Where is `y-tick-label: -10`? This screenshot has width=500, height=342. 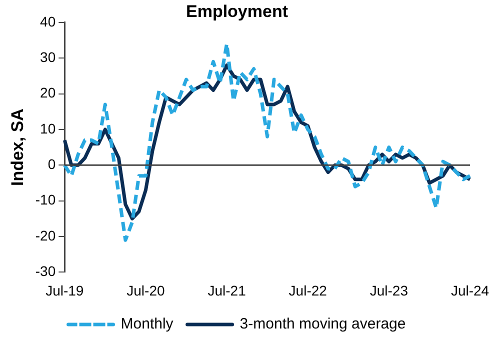 y-tick-label: -10 is located at coordinates (45, 200).